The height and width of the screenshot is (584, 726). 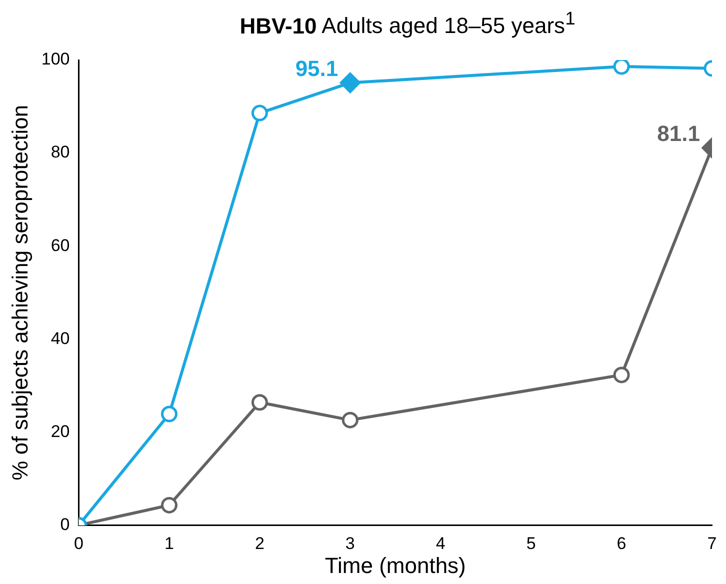 What do you see at coordinates (712, 544) in the screenshot?
I see `x-tick-label: 7` at bounding box center [712, 544].